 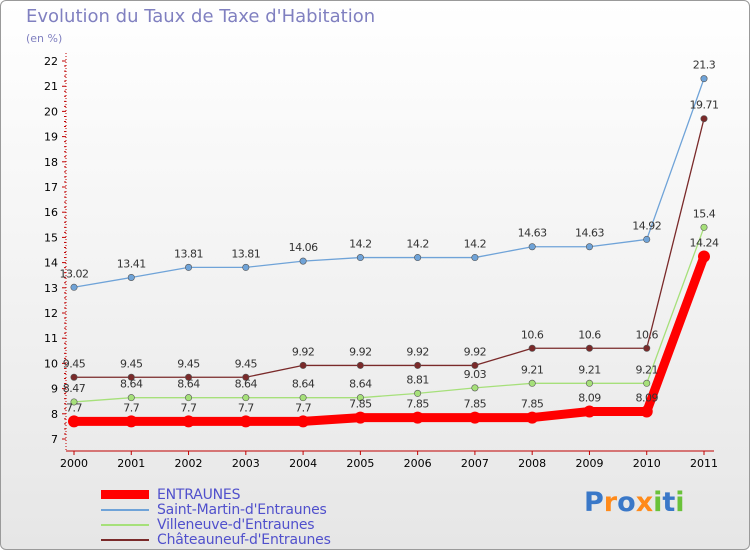 I want to click on data-label: 13.41, so click(x=131, y=263).